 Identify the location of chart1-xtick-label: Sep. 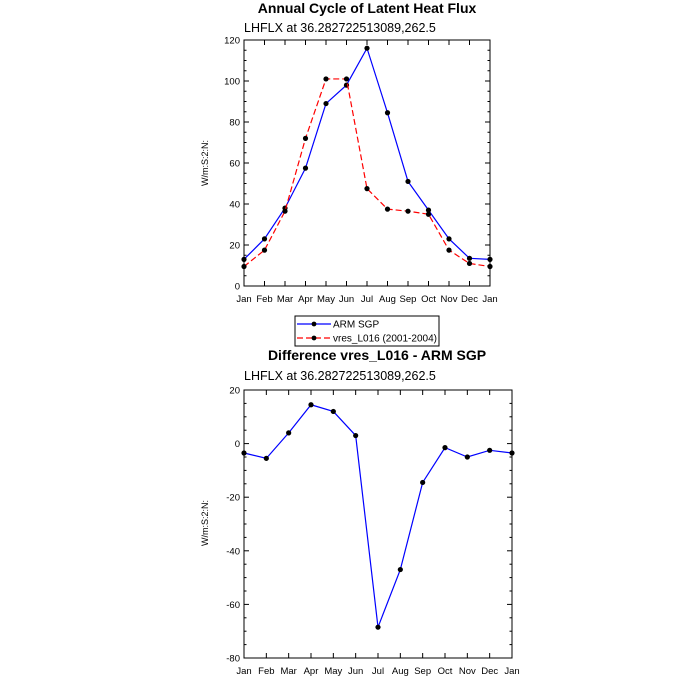
(408, 299).